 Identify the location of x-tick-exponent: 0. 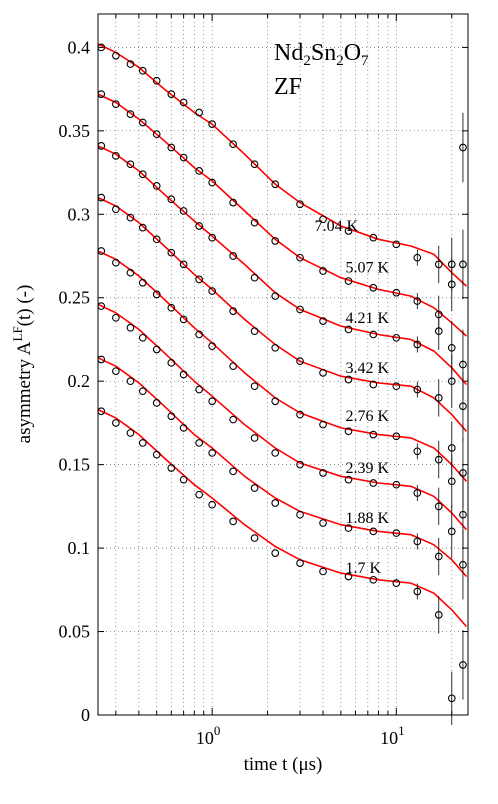
(217, 730).